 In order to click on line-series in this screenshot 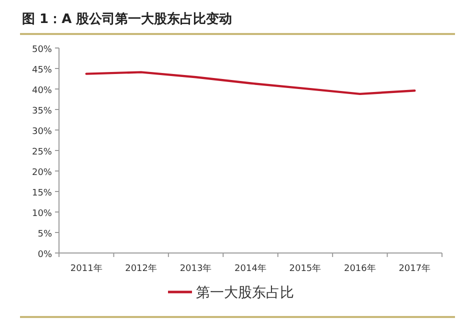, I will do `click(250, 83)`.